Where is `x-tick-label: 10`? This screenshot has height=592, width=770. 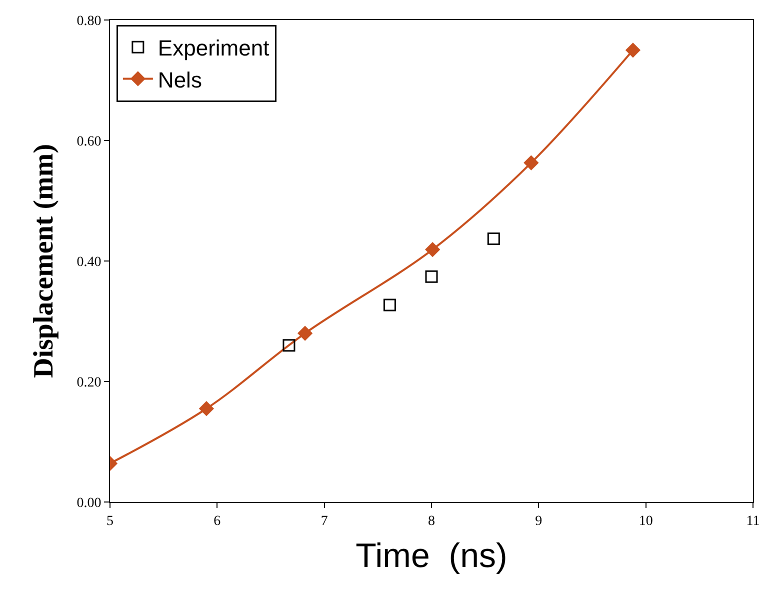
x-tick-label: 10 is located at coordinates (645, 521).